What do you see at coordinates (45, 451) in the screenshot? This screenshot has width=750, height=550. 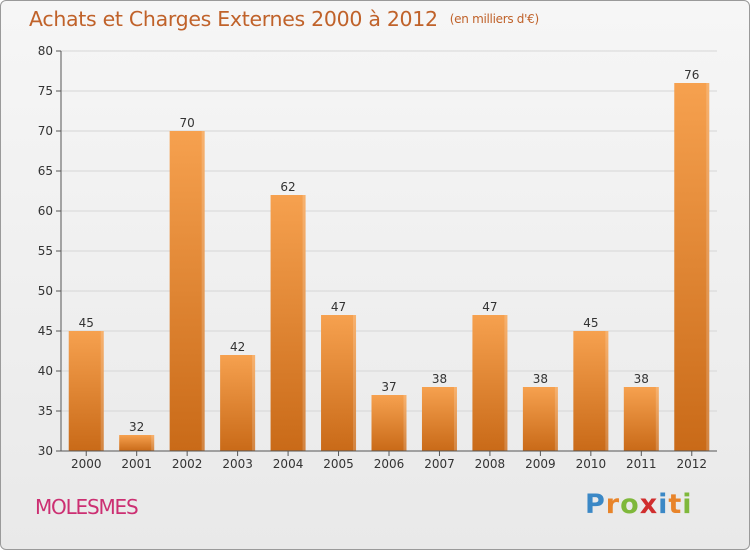 I see `y-tick-label-30: 30` at bounding box center [45, 451].